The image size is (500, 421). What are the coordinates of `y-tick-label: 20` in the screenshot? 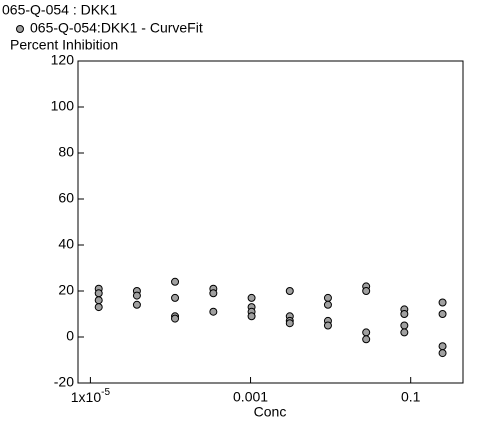 It's located at (66, 290).